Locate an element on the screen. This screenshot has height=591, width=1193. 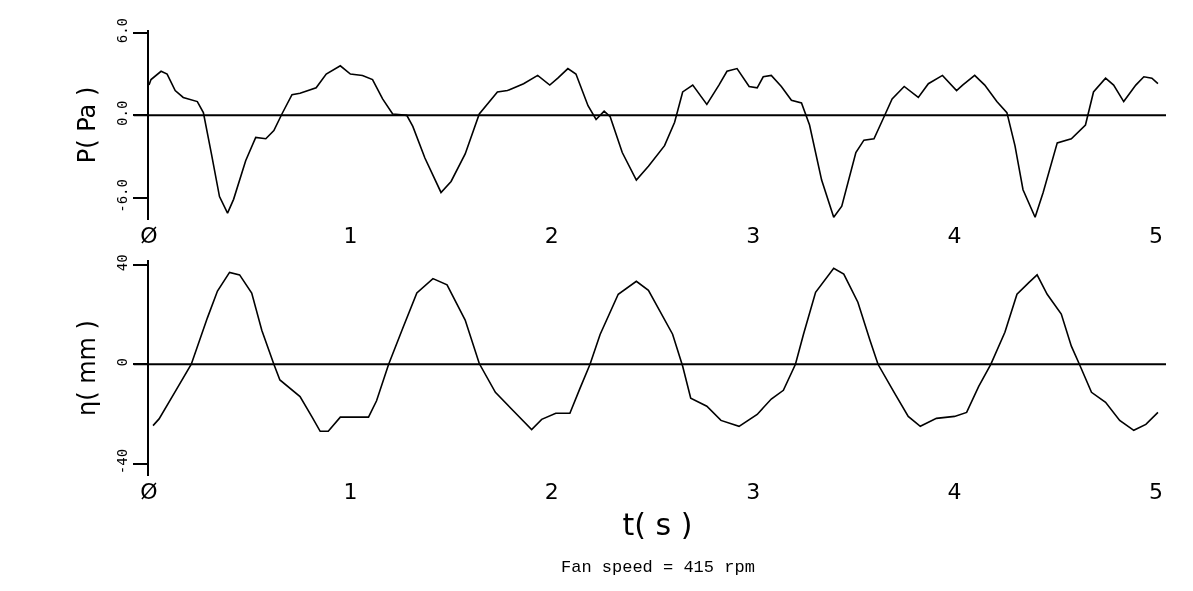
y-tick-label: -40 is located at coordinates (122, 461).